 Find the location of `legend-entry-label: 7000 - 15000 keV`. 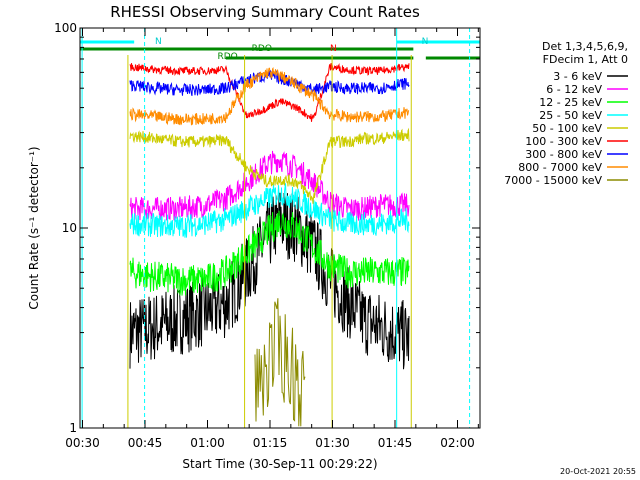

legend-entry-label: 7000 - 15000 keV is located at coordinates (553, 180).